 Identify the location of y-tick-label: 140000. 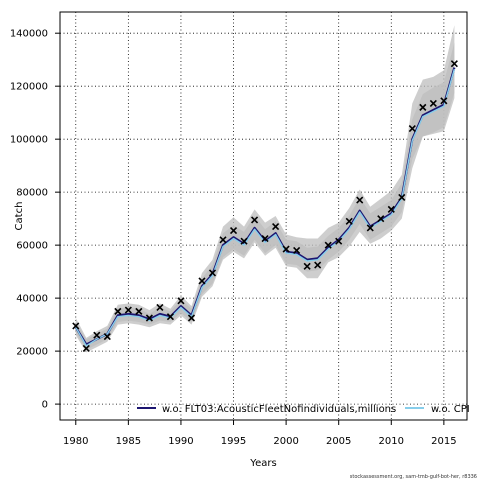
(29, 34).